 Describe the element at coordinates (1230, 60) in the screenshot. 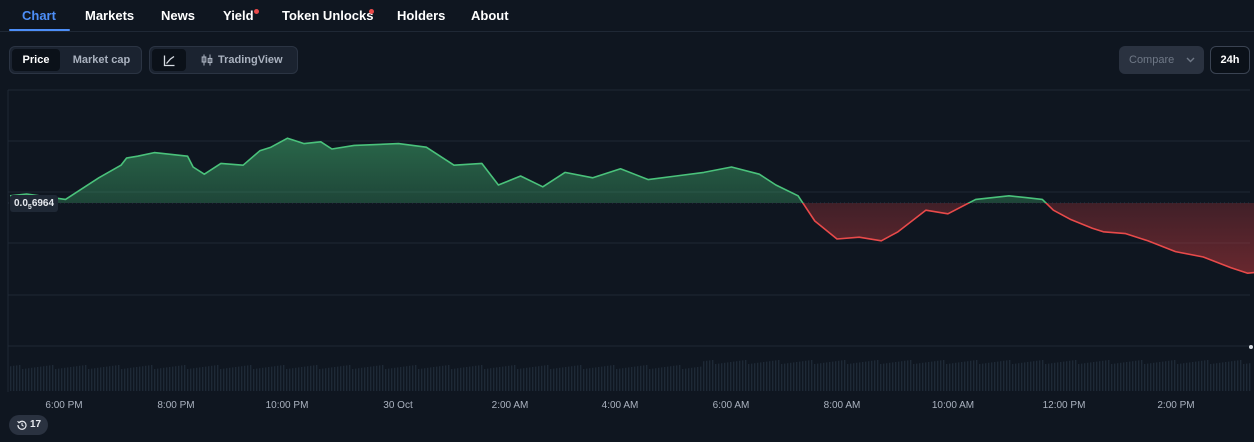

I see `time-range-button: 24h` at that location.